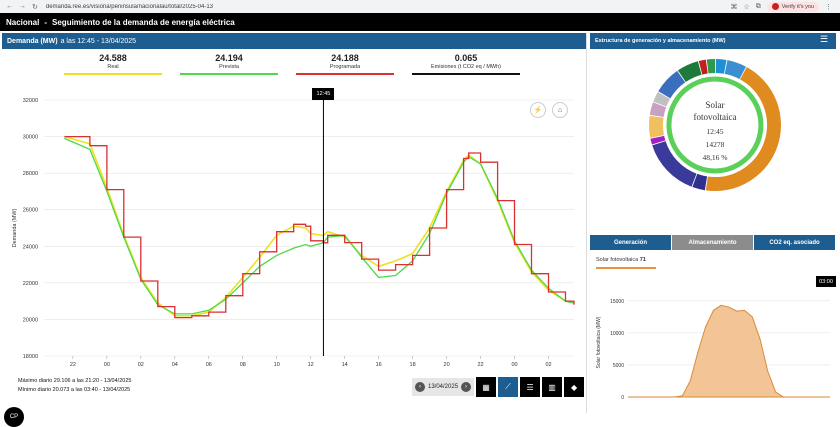 Image resolution: width=840 pixels, height=427 pixels. I want to click on avatar: CP, so click(14, 417).